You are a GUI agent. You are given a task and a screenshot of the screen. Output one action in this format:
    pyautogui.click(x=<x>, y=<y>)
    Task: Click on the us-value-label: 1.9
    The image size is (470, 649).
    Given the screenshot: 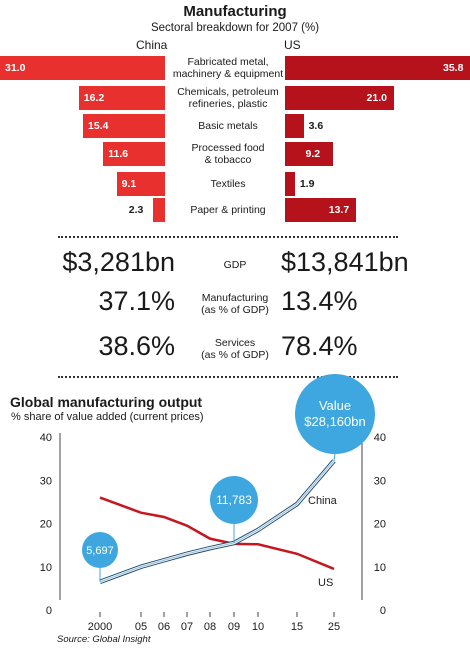 What is the action you would take?
    pyautogui.click(x=307, y=184)
    